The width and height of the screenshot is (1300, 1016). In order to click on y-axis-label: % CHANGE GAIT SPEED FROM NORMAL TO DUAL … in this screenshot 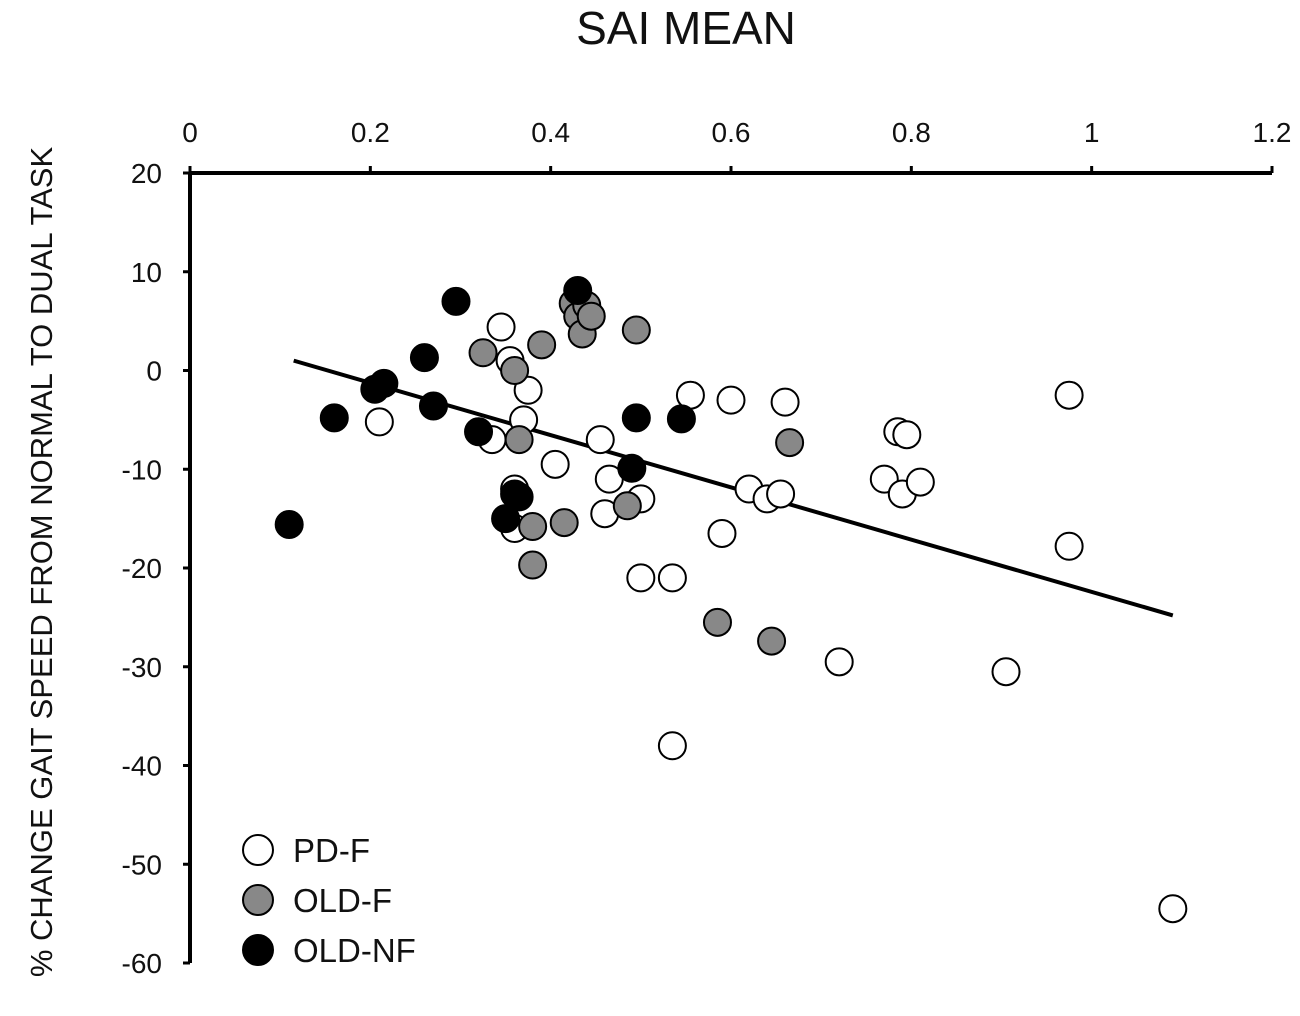, I will do `click(41, 562)`.